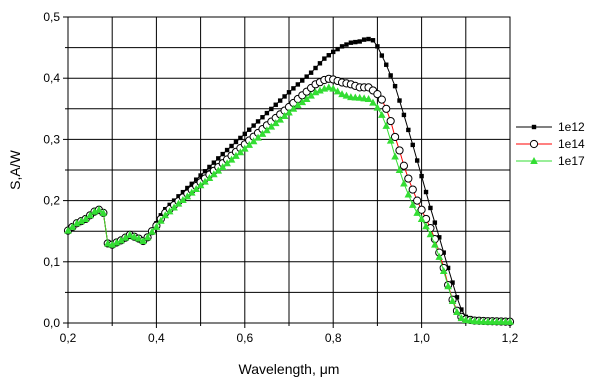 The height and width of the screenshot is (378, 593). Describe the element at coordinates (15, 169) in the screenshot. I see `y-axis-title: S,A/W` at that location.